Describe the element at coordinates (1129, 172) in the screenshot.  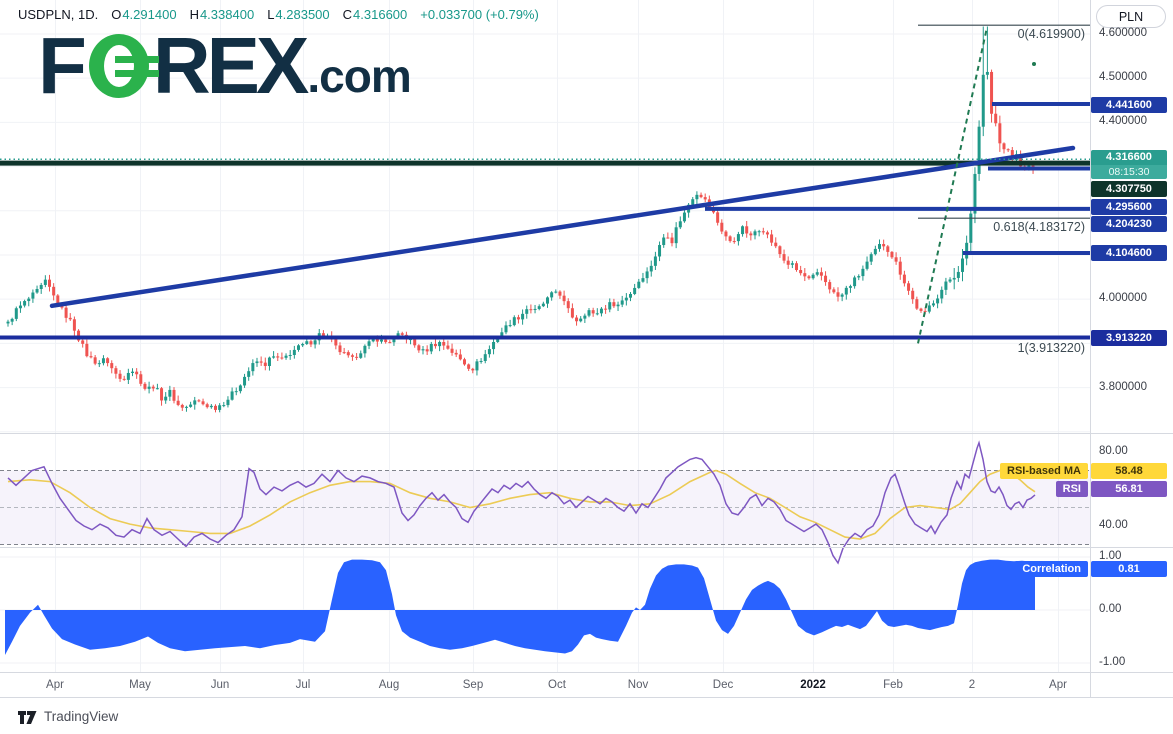
I see `bar-countdown: 08:15:30` at that location.